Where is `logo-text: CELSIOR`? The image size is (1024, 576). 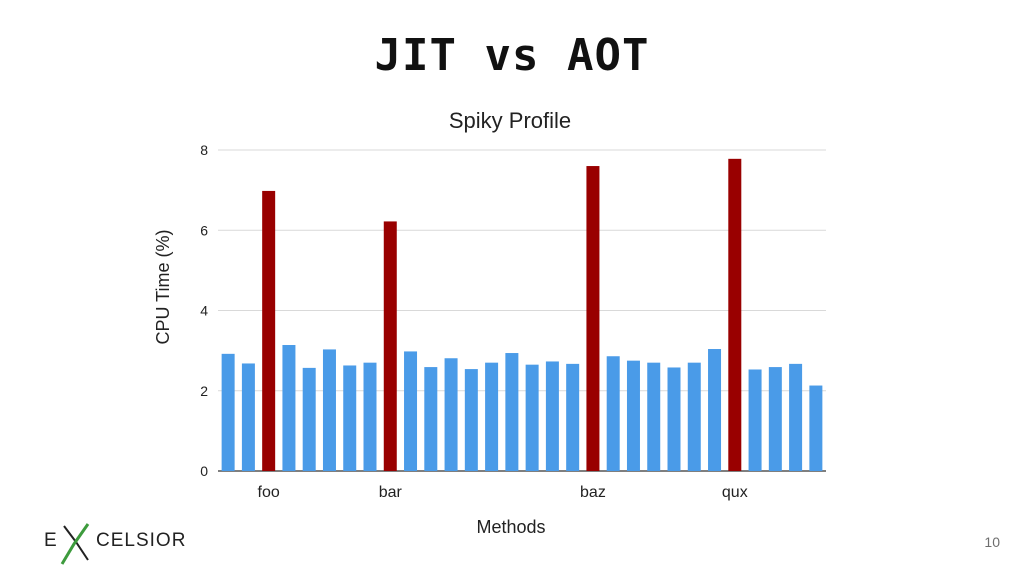
logo-text: CELSIOR is located at coordinates (141, 540).